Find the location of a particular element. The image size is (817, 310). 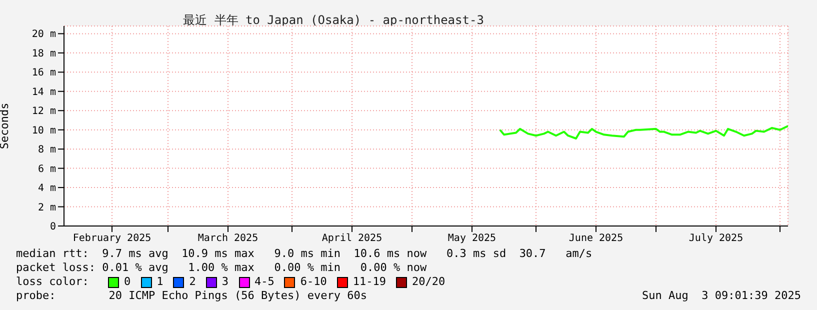

legend-label: 1 is located at coordinates (160, 282).